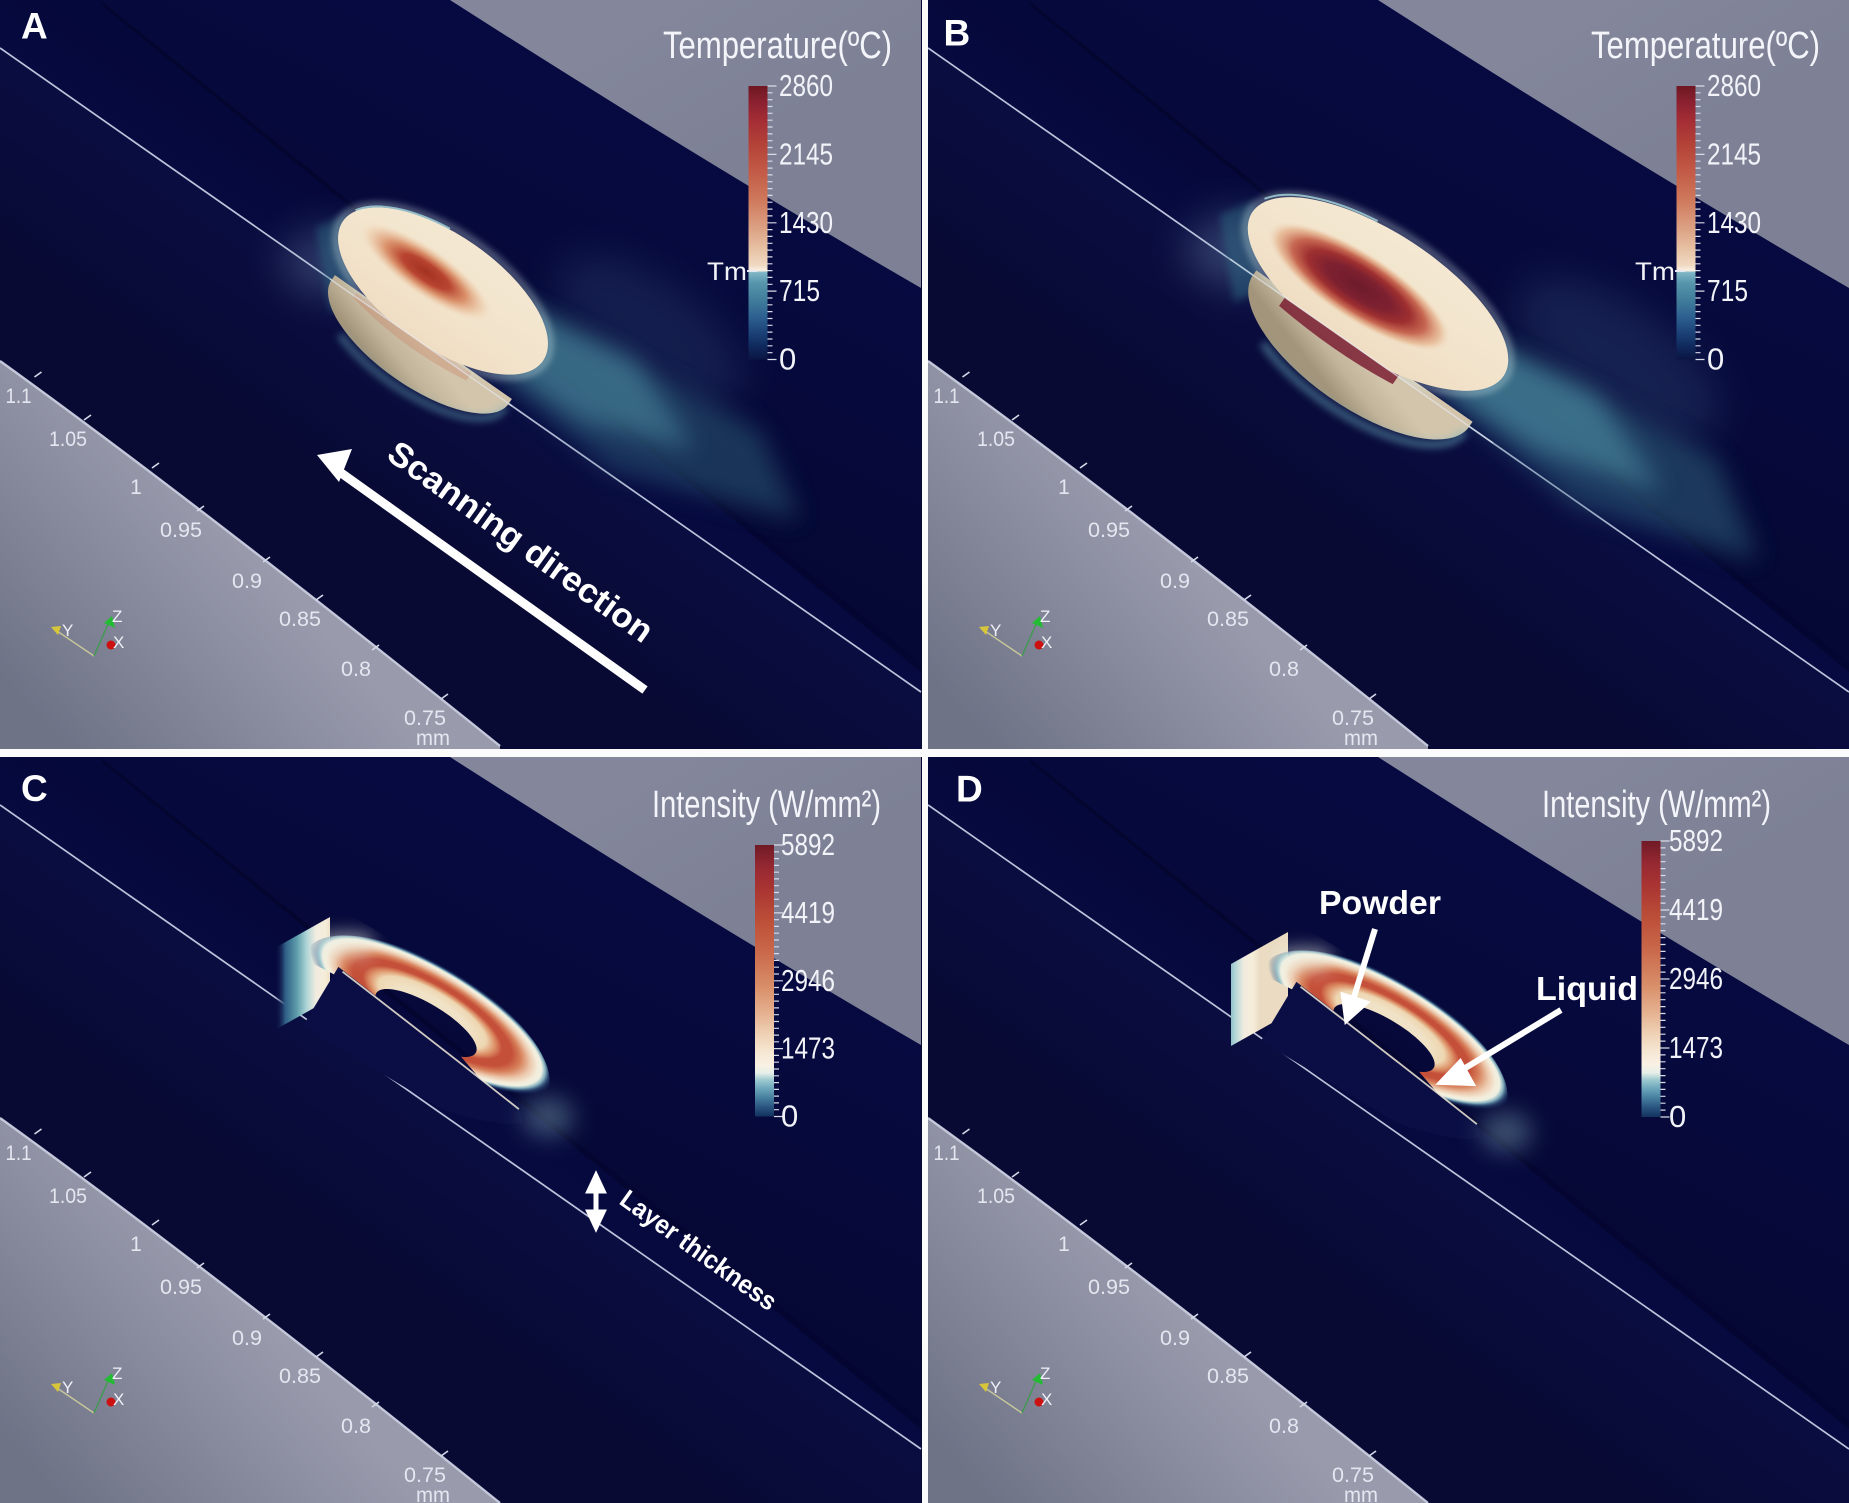 The image size is (1849, 1503). Describe the element at coordinates (1587, 988) in the screenshot. I see `svg-text: Liquid` at that location.